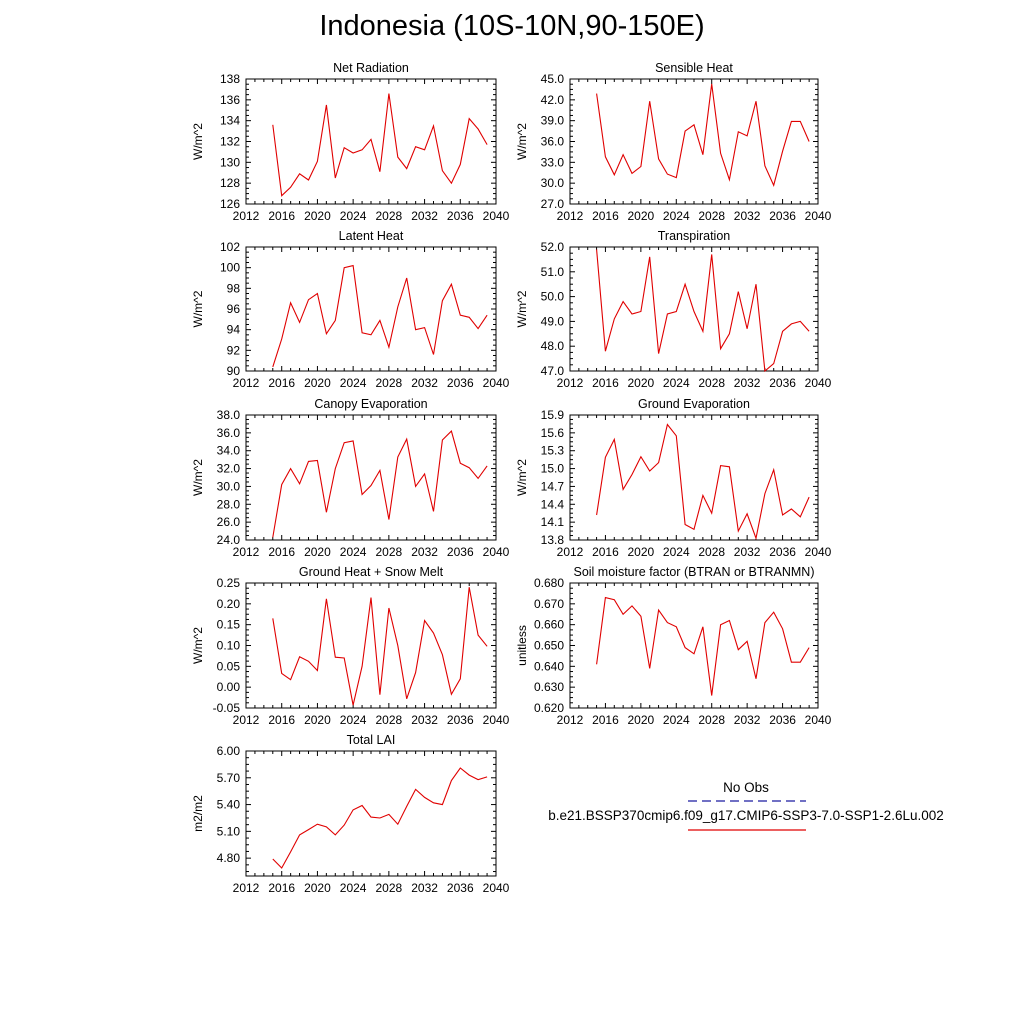 The image size is (1024, 1024). Describe the element at coordinates (229, 583) in the screenshot. I see `y-tick-label: 0.25` at that location.